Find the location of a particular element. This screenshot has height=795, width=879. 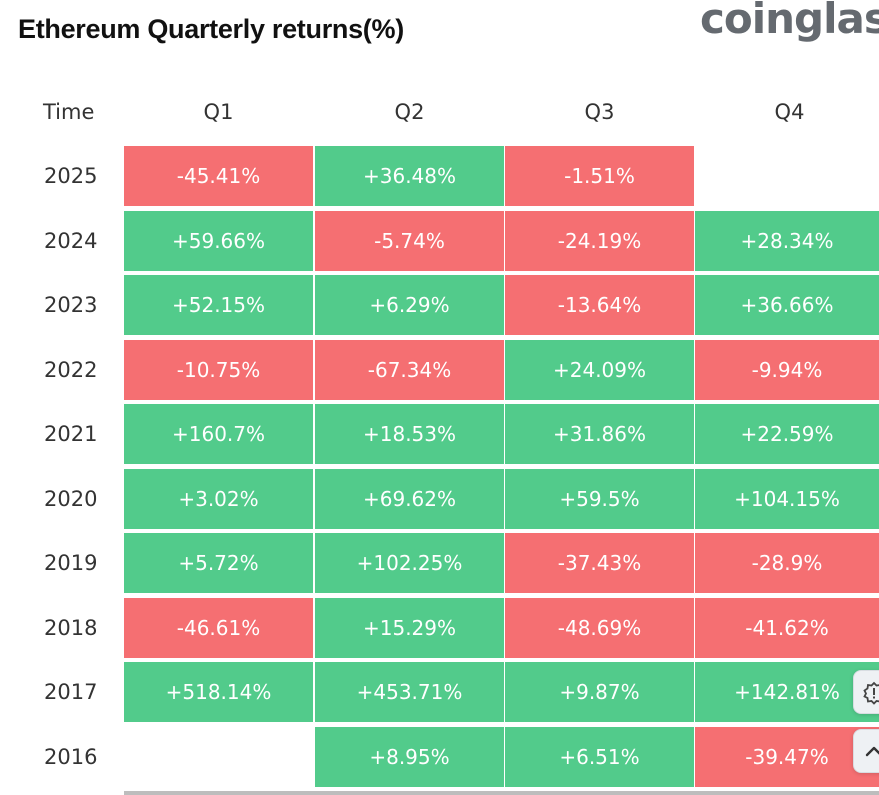

brand-logo: coinglass is located at coordinates (789, 21).